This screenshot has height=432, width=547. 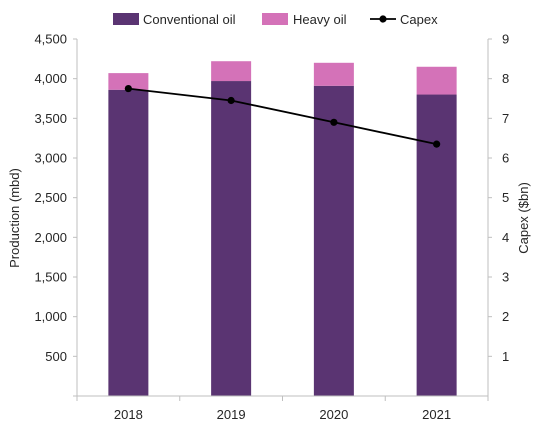 What do you see at coordinates (333, 74) in the screenshot?
I see `bar-heavy-2020` at bounding box center [333, 74].